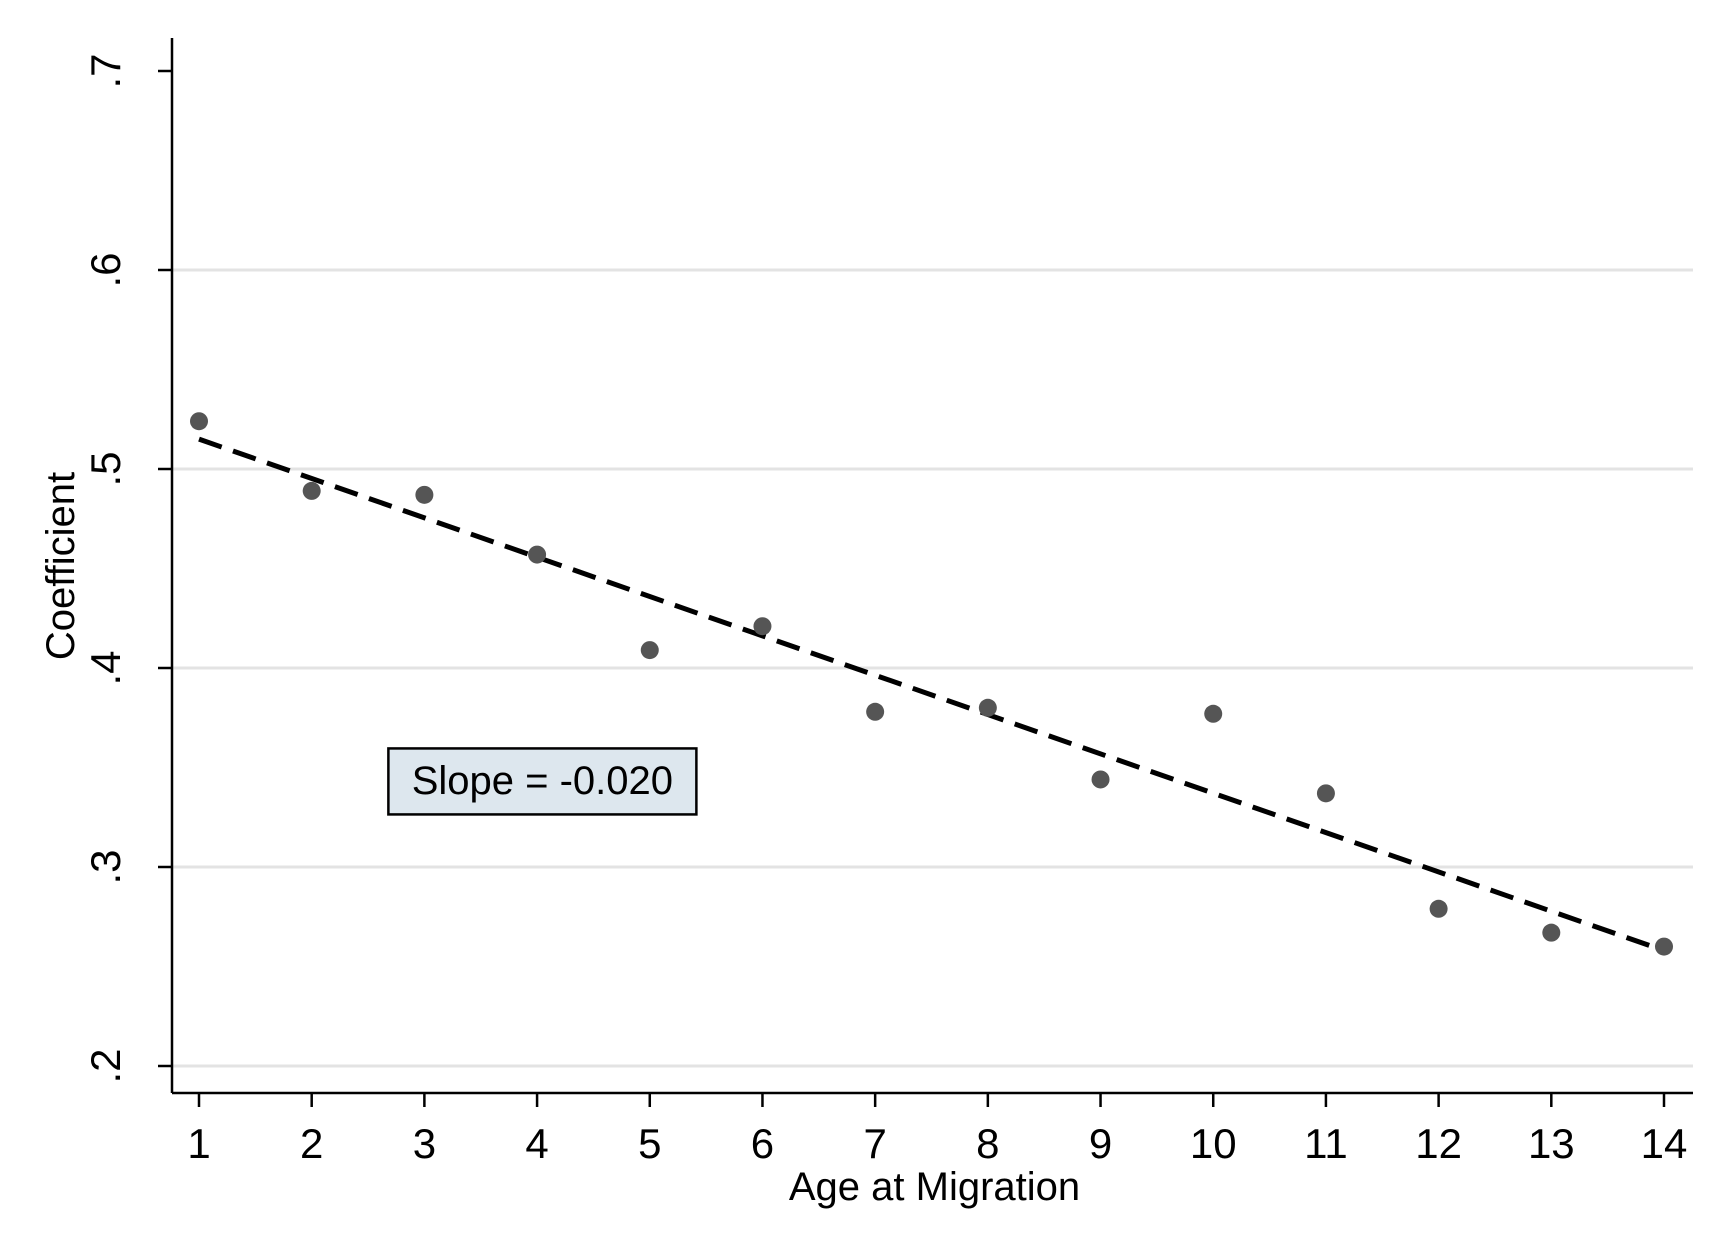 The image size is (1717, 1249). I want to click on x-tick-label: 3, so click(424, 1143).